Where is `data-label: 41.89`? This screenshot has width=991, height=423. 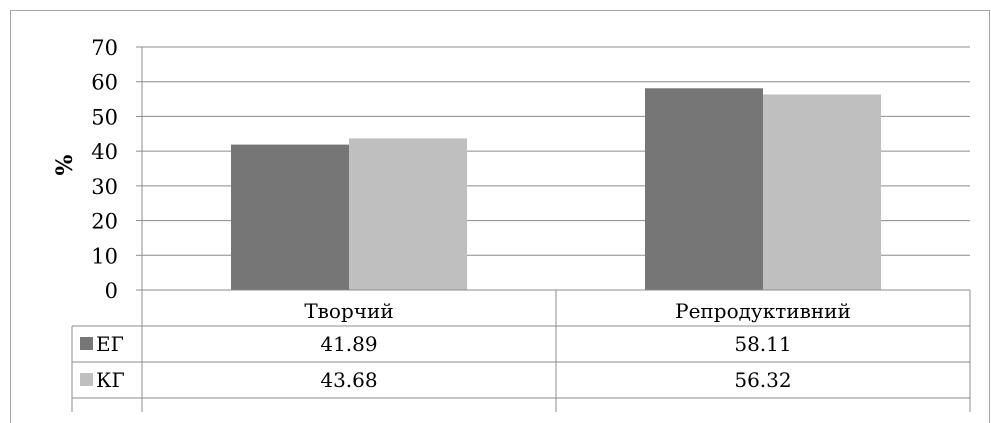
data-label: 41.89 is located at coordinates (348, 344).